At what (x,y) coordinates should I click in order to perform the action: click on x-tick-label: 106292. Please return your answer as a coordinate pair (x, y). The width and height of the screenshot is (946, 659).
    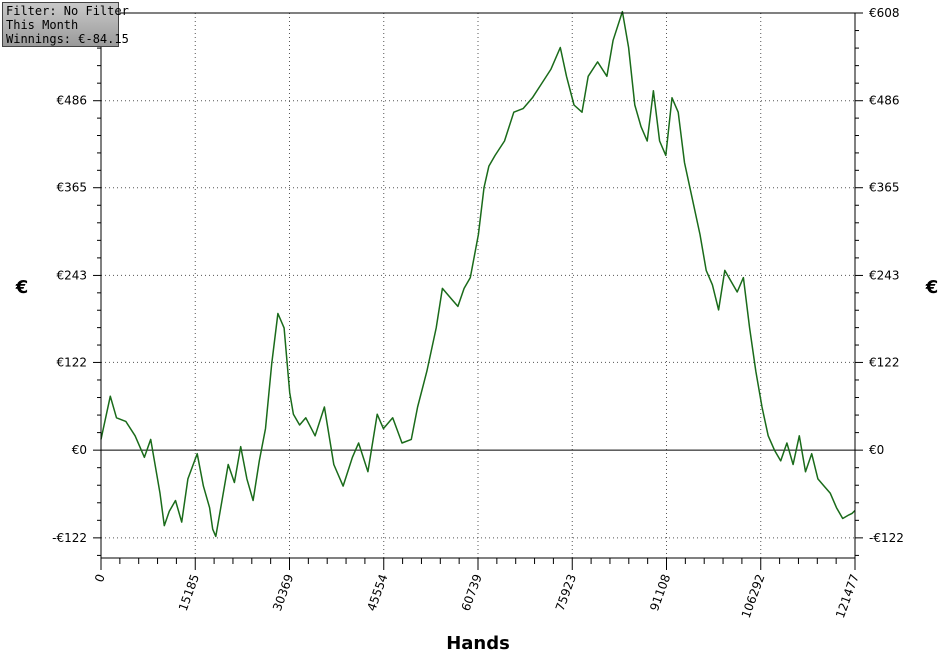
    Looking at the image, I should click on (753, 596).